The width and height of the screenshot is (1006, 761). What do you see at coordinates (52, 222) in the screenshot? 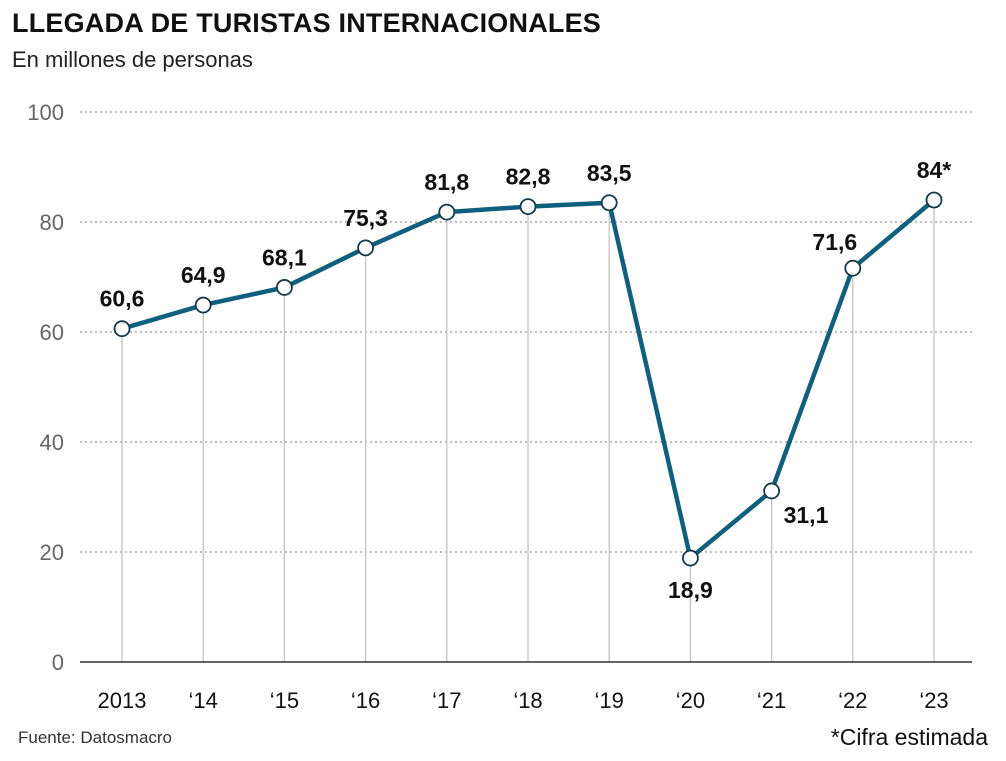
I see `y-tick-label: 80` at bounding box center [52, 222].